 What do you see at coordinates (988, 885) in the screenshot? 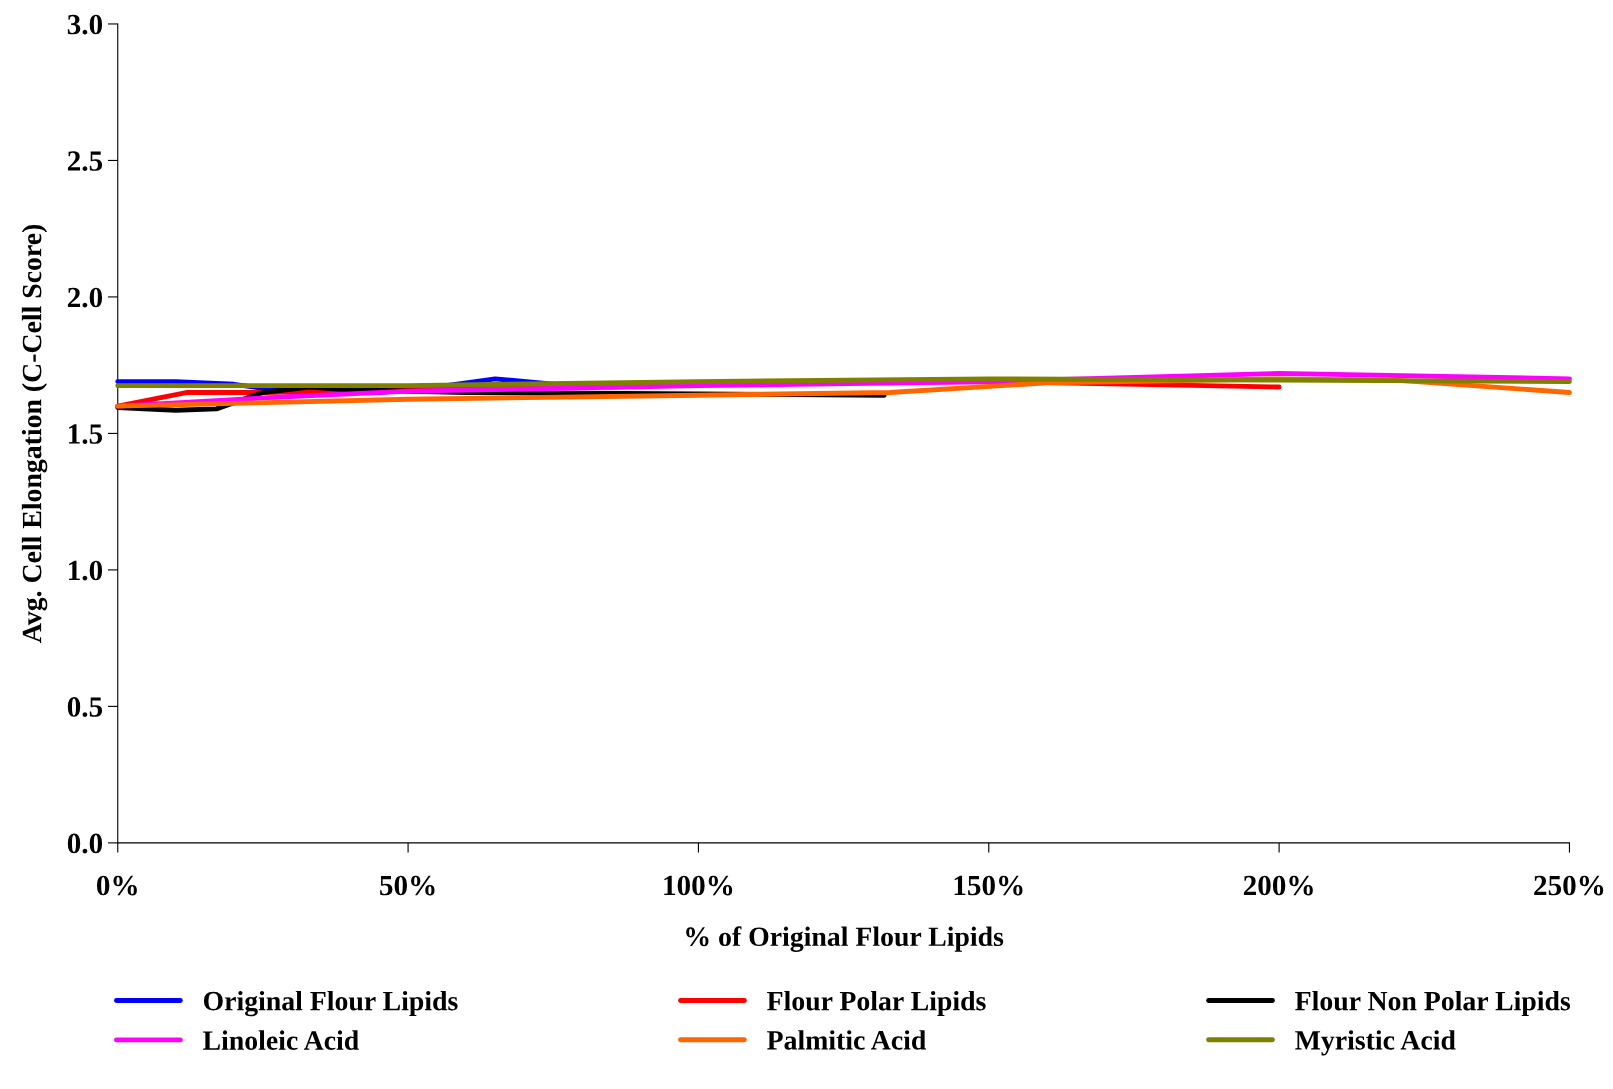
I see `x-tick-label: 150%` at bounding box center [988, 885].